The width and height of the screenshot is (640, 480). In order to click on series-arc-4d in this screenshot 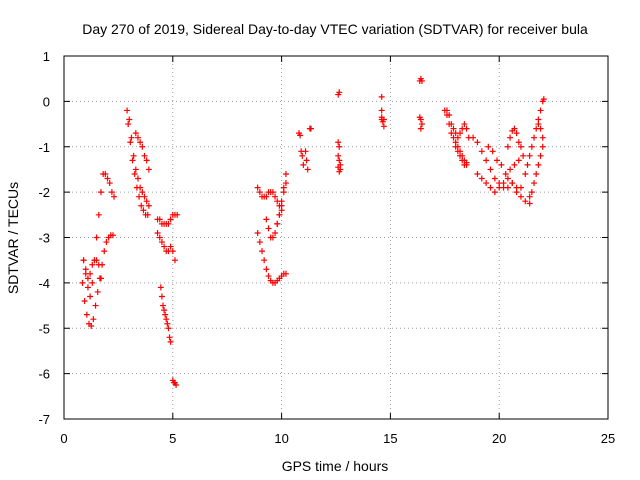, I will do `click(281, 203)`.